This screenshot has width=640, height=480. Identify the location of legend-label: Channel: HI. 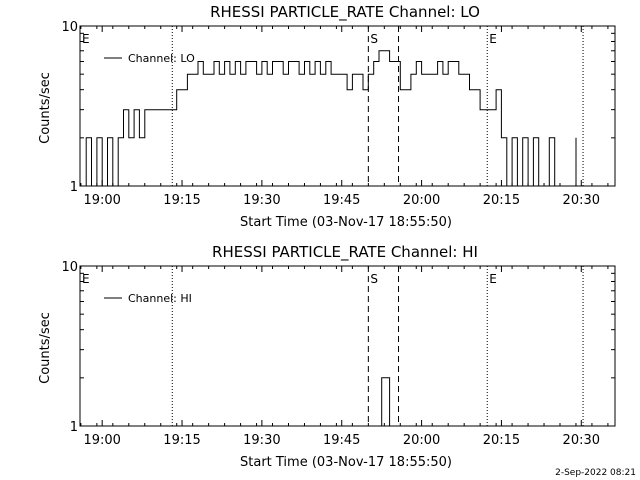
(160, 298).